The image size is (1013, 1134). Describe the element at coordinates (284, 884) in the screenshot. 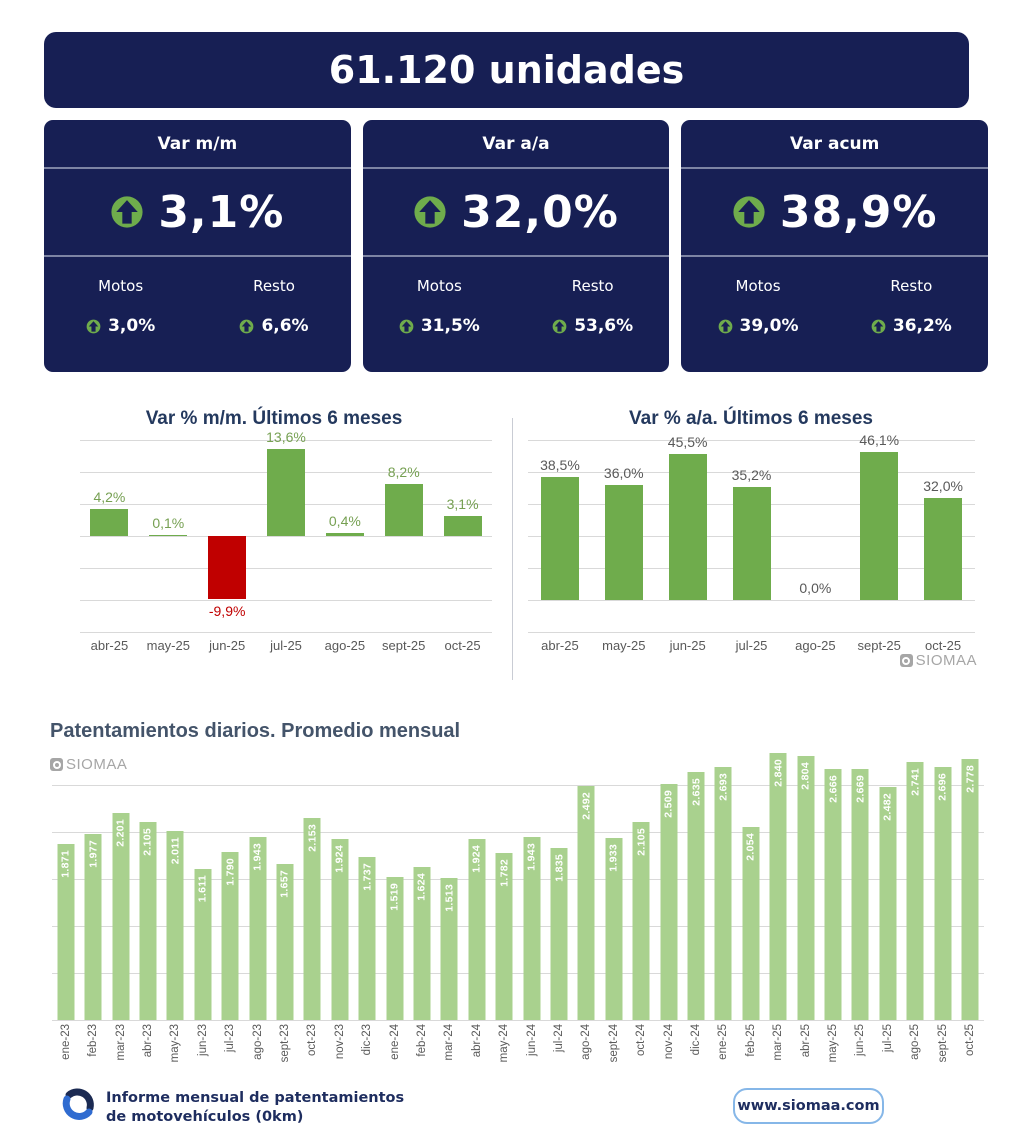

I see `bar-value-text: 1.657` at that location.